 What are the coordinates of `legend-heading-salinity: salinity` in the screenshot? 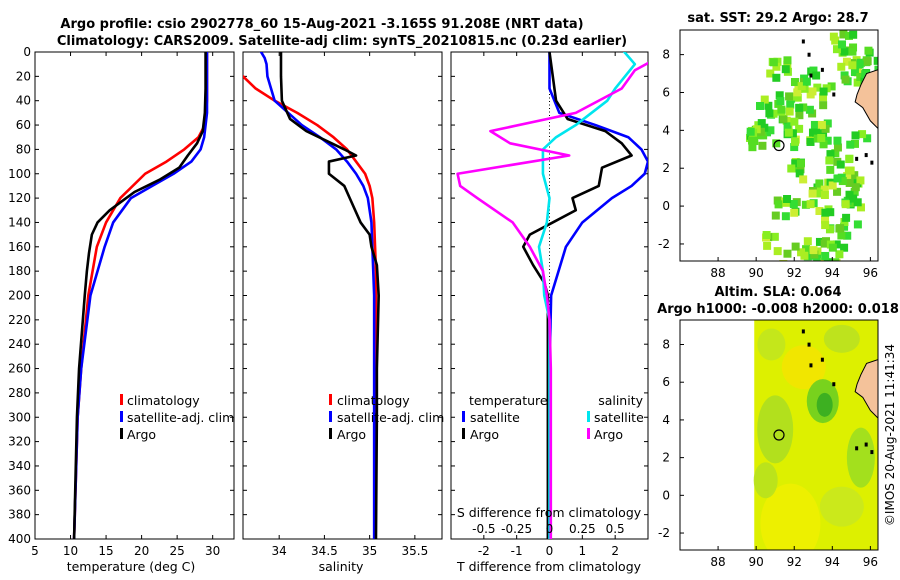 It's located at (620, 400).